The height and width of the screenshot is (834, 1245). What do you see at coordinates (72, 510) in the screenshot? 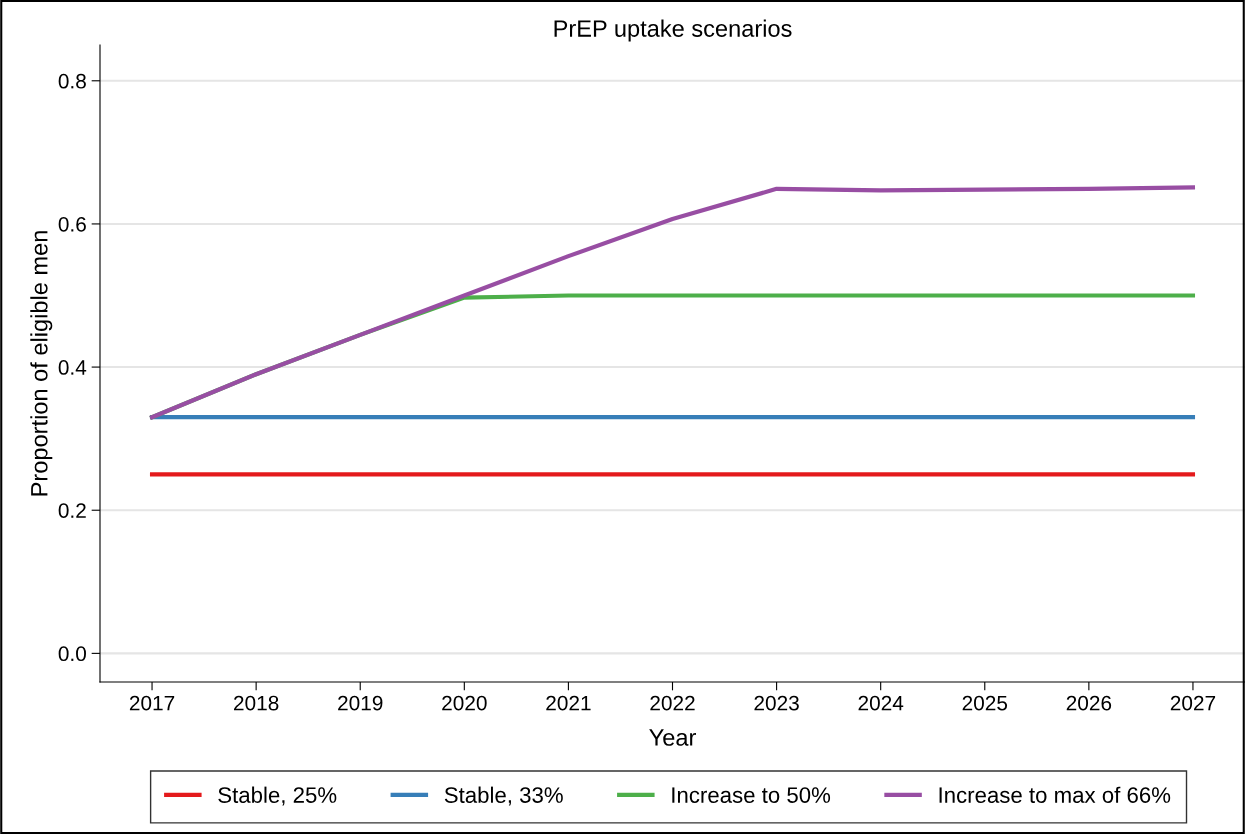
I see `y-tick-label: 0.2` at bounding box center [72, 510].